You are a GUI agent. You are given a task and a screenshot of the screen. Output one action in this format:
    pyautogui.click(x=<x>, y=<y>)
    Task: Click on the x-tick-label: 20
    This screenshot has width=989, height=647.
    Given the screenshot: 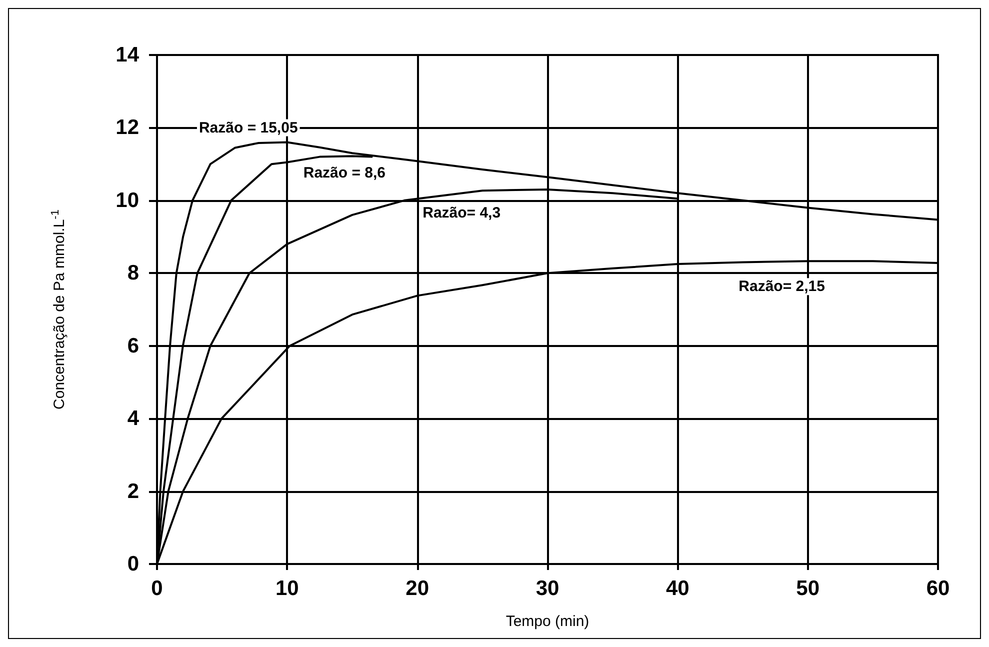 What is the action you would take?
    pyautogui.click(x=418, y=588)
    